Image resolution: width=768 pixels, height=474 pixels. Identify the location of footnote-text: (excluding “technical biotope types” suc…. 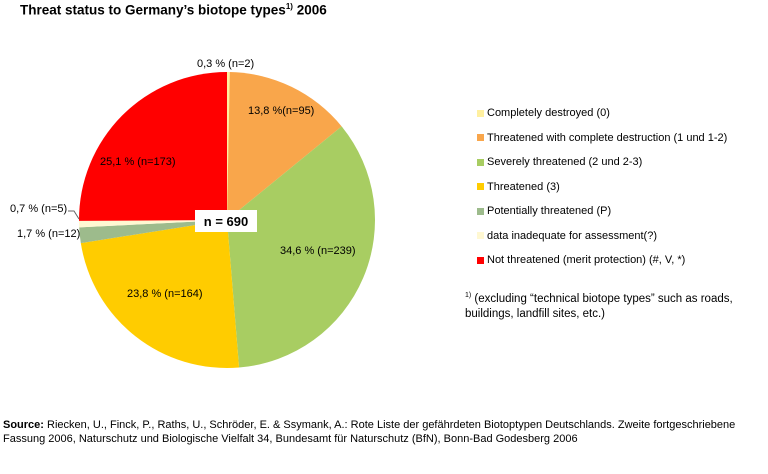
(599, 306).